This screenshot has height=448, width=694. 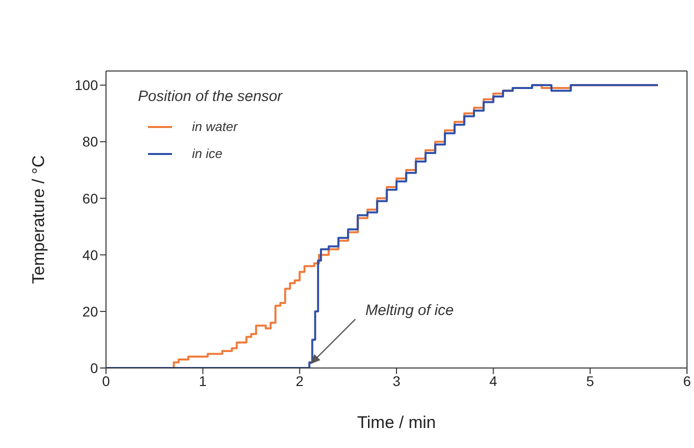 What do you see at coordinates (90, 254) in the screenshot?
I see `y-tick-label: 40` at bounding box center [90, 254].